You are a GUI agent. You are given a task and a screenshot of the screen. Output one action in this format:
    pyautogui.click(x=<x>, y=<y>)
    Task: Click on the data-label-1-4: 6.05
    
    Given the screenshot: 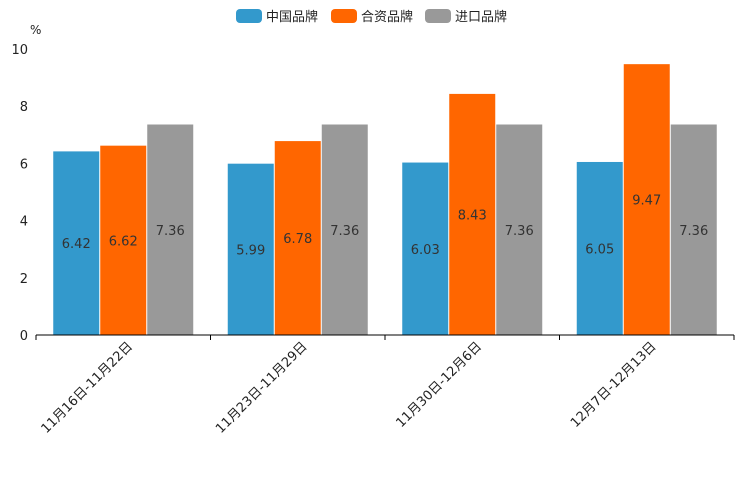 What is the action you would take?
    pyautogui.click(x=599, y=249)
    